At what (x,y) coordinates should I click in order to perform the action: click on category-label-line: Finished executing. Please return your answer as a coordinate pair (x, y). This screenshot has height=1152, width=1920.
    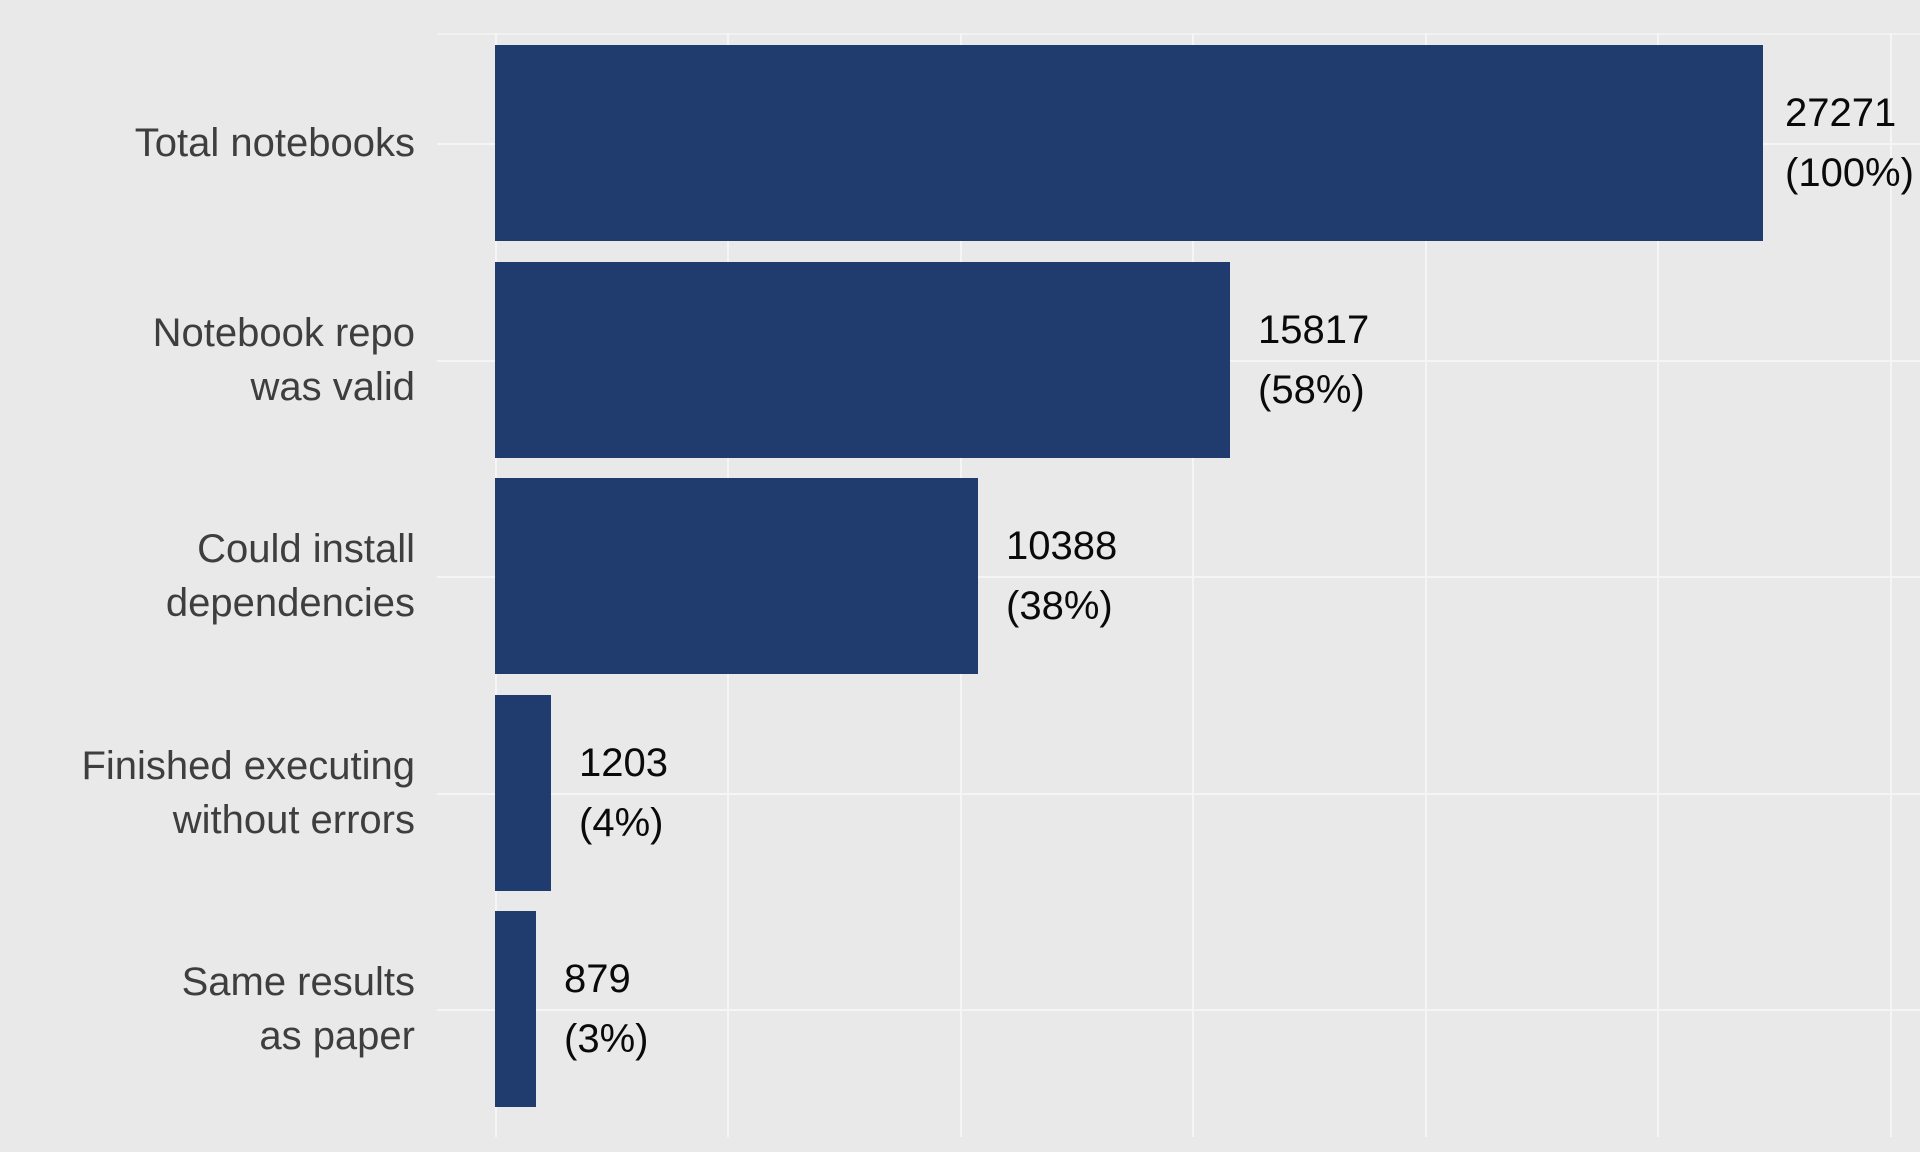
    Looking at the image, I should click on (248, 766).